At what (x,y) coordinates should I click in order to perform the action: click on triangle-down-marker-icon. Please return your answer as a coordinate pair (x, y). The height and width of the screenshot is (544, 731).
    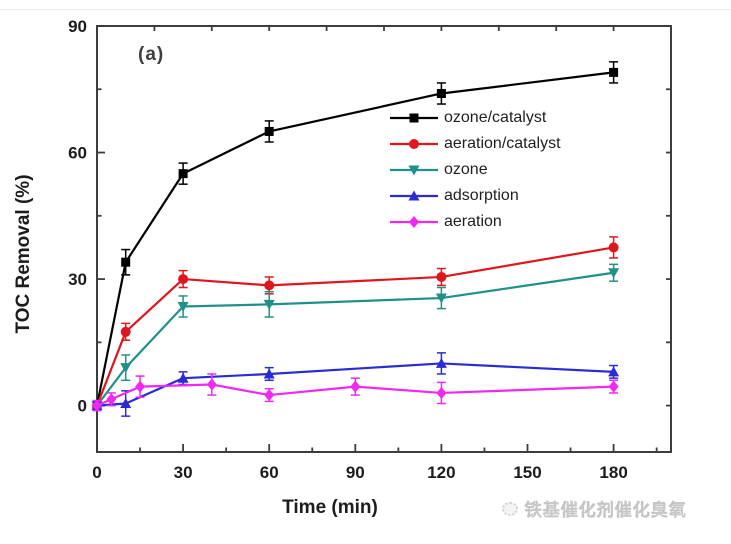
    Looking at the image, I should click on (414, 170).